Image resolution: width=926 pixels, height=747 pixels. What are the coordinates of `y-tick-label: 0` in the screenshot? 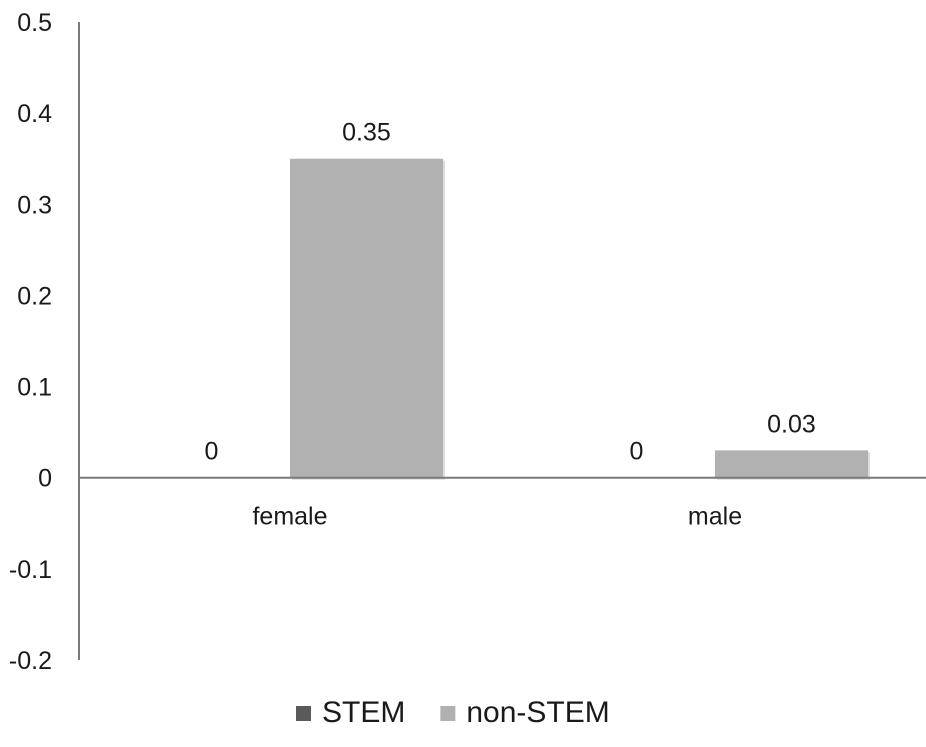 It's located at (45, 479).